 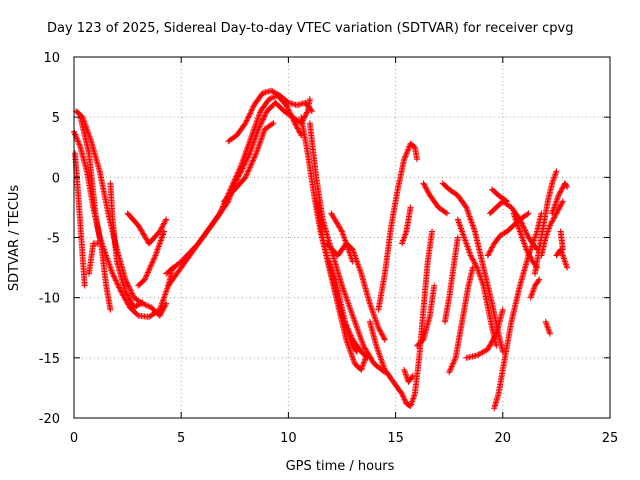 What do you see at coordinates (56, 118) in the screenshot?
I see `y-tick-label: 5` at bounding box center [56, 118].